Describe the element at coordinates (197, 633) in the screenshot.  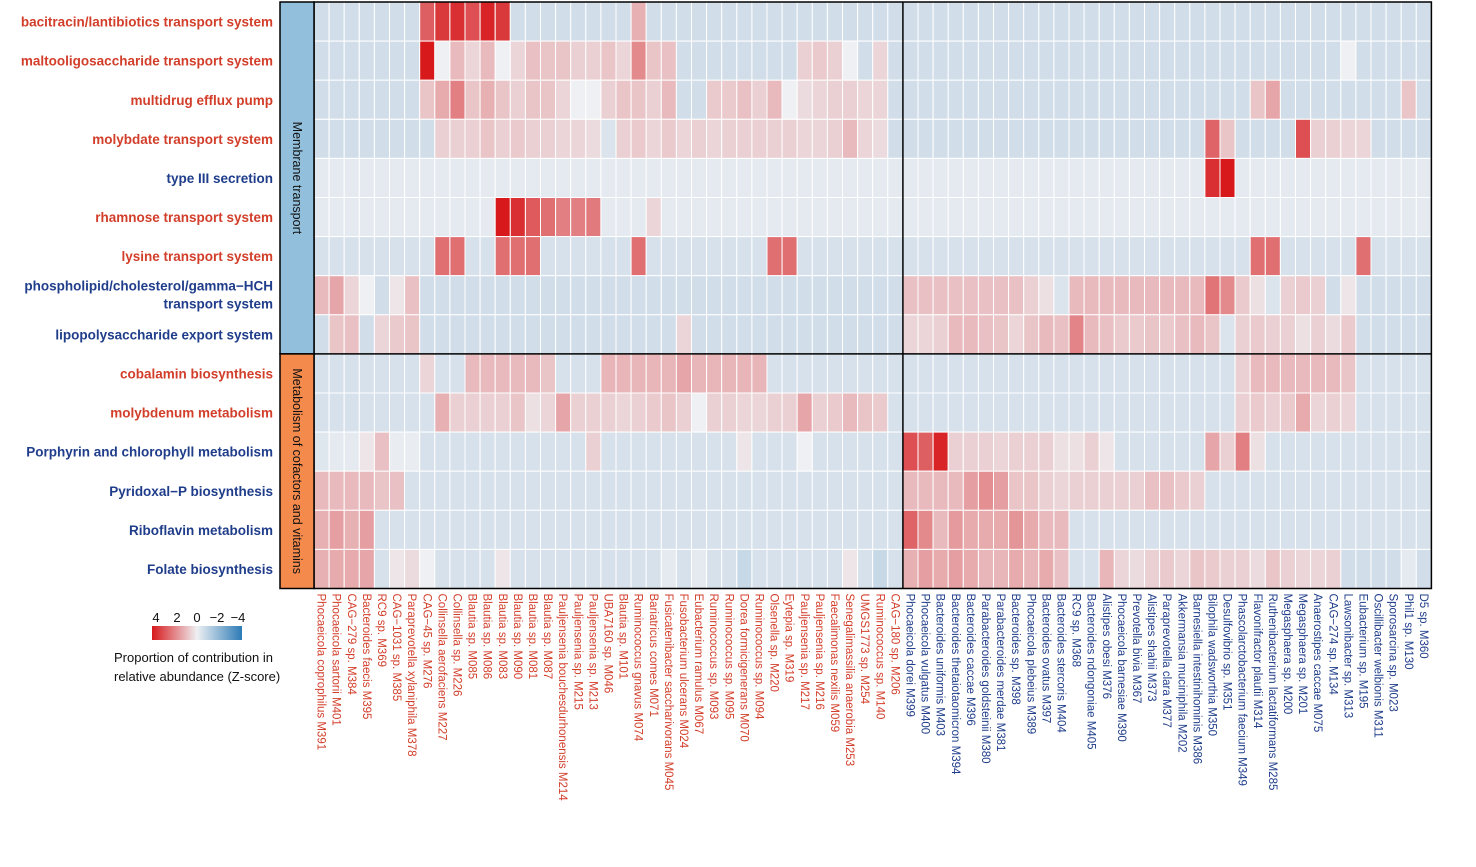
I see `legend-color-bar` at that location.